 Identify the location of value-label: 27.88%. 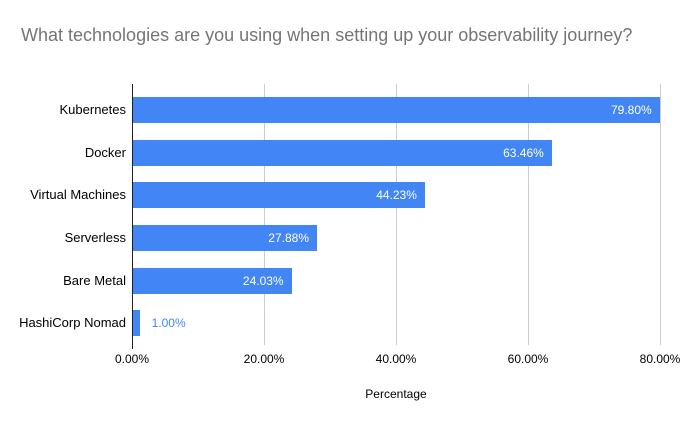
(288, 237).